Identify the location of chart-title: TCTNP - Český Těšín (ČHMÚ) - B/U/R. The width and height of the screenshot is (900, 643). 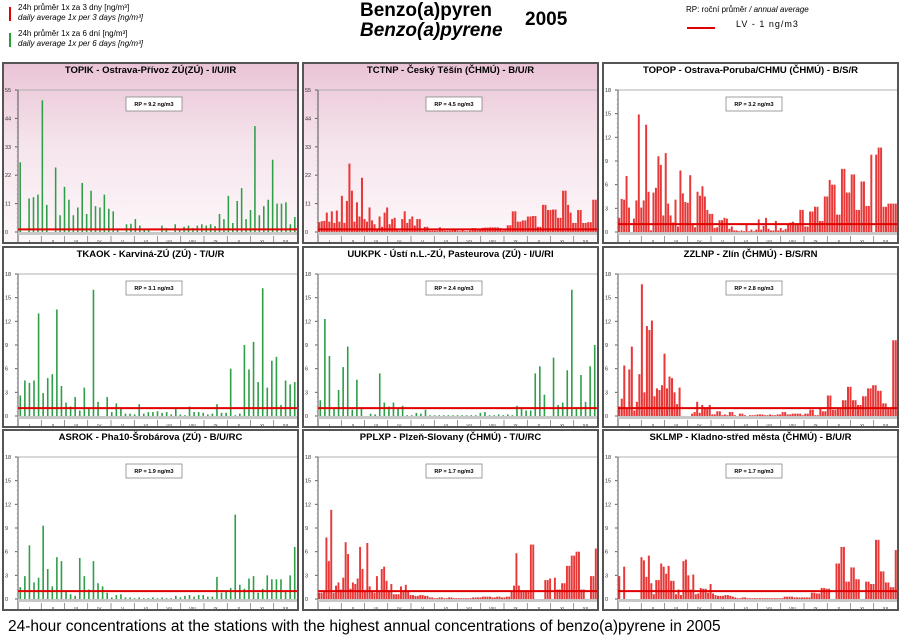
(450, 70).